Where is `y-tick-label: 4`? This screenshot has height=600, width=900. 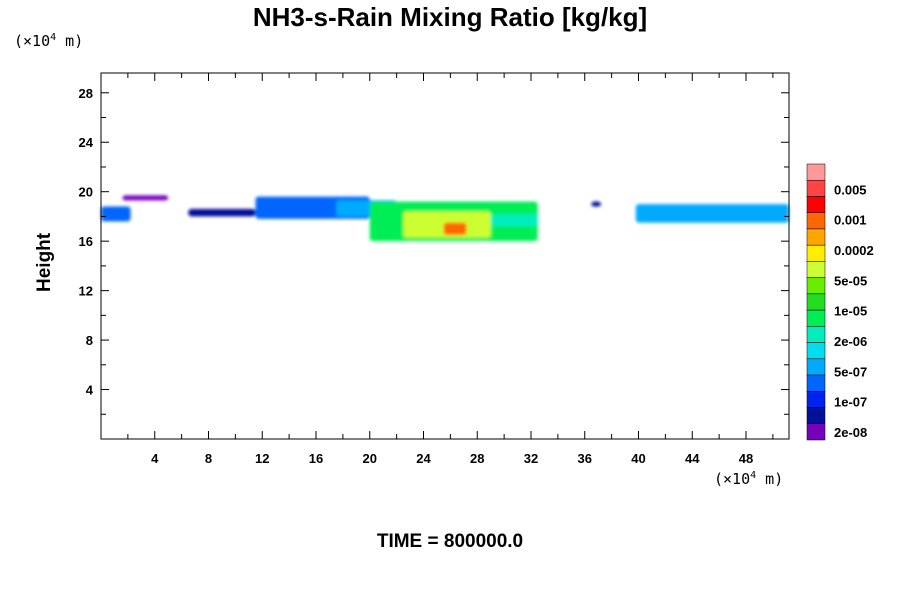 y-tick-label: 4 is located at coordinates (90, 390).